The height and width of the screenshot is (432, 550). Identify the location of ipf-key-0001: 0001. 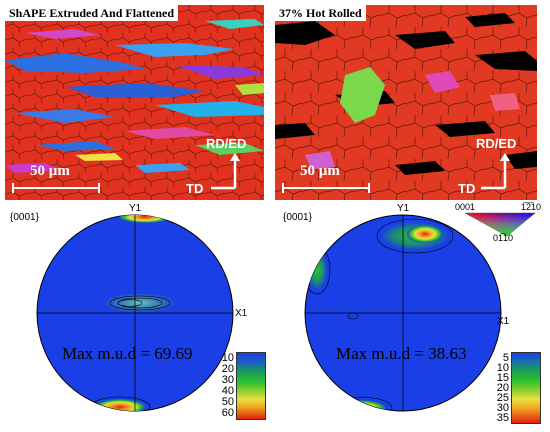
(465, 207).